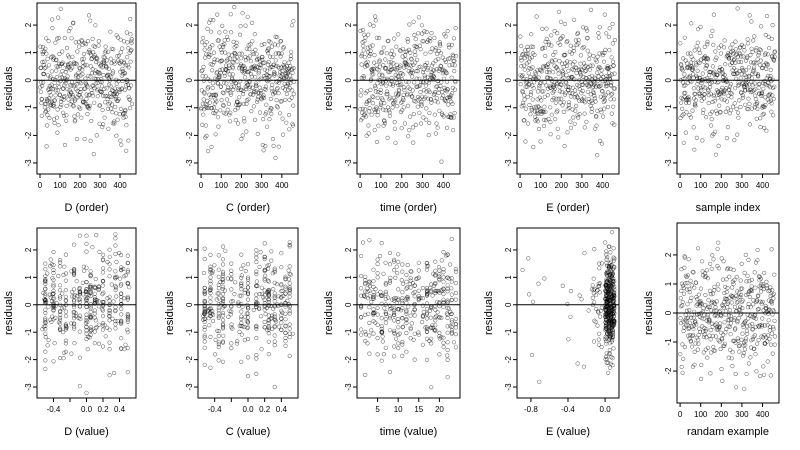 The width and height of the screenshot is (800, 450). What do you see at coordinates (728, 88) in the screenshot?
I see `plot-frame` at bounding box center [728, 88].